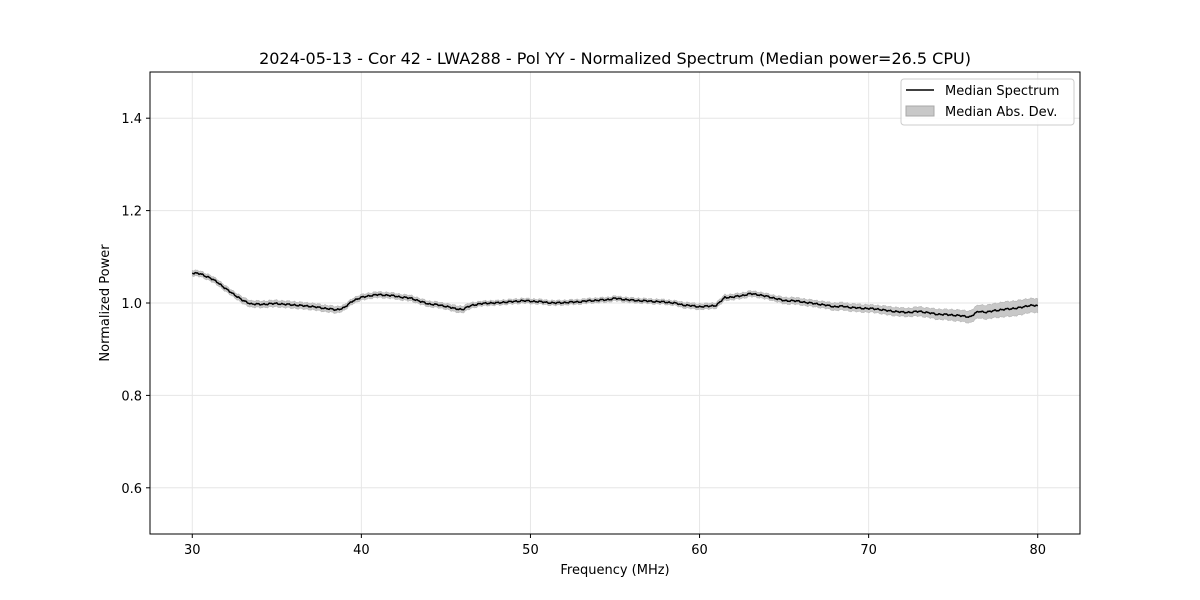 The height and width of the screenshot is (600, 1200). Describe the element at coordinates (1037, 550) in the screenshot. I see `x-tick-label: 80` at that location.